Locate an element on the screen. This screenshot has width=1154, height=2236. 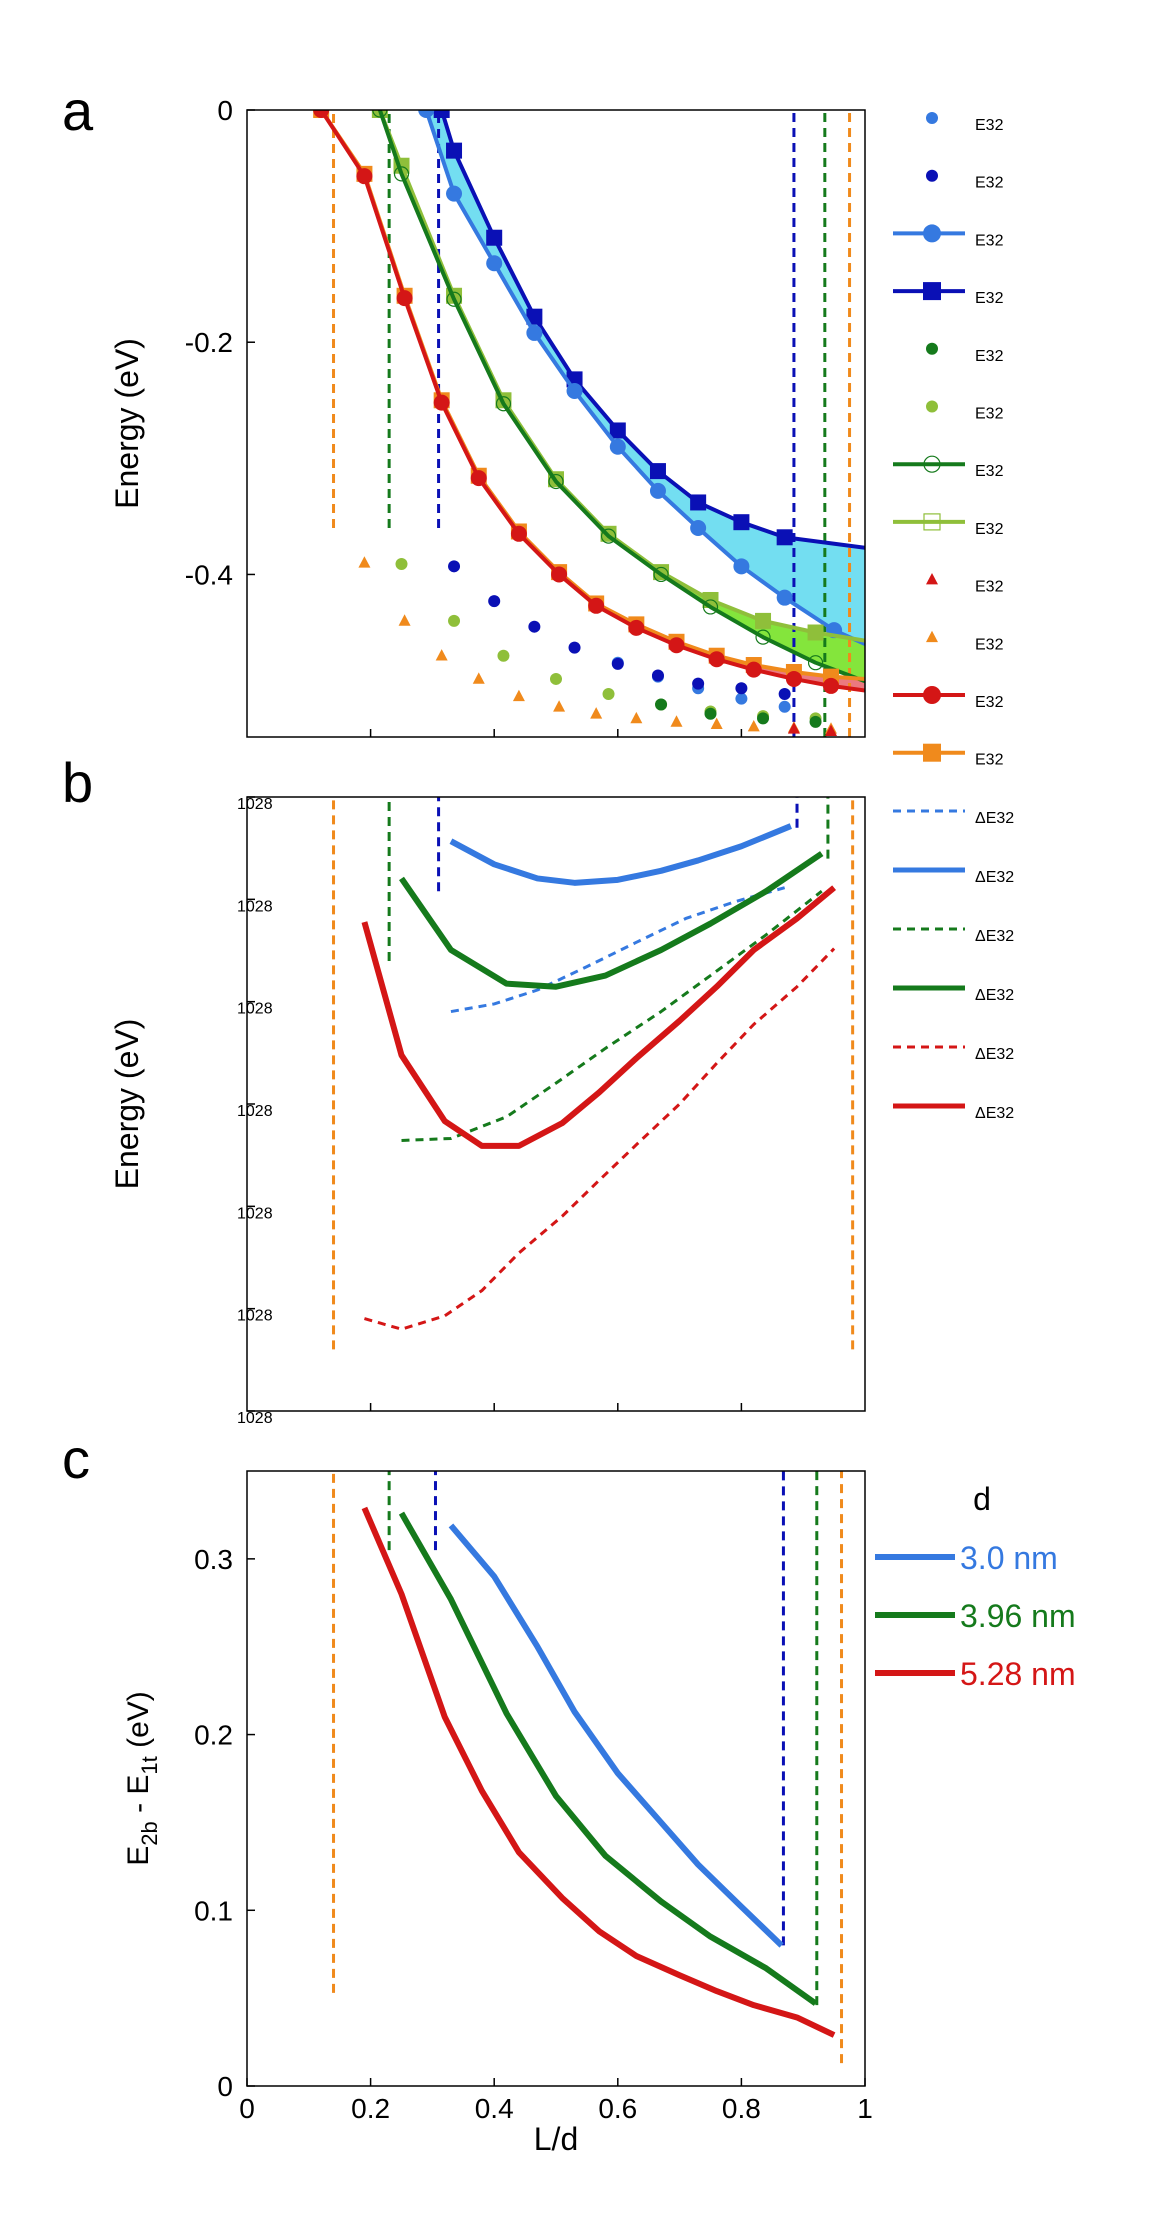
panel-c-legend-title: d is located at coordinates (982, 1499).